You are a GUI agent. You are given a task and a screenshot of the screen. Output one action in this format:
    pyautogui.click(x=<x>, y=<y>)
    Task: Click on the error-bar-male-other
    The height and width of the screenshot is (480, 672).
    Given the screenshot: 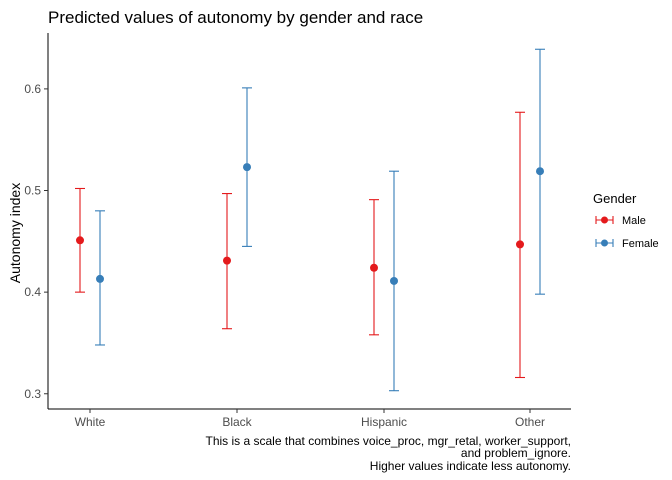 What is the action you would take?
    pyautogui.click(x=520, y=245)
    